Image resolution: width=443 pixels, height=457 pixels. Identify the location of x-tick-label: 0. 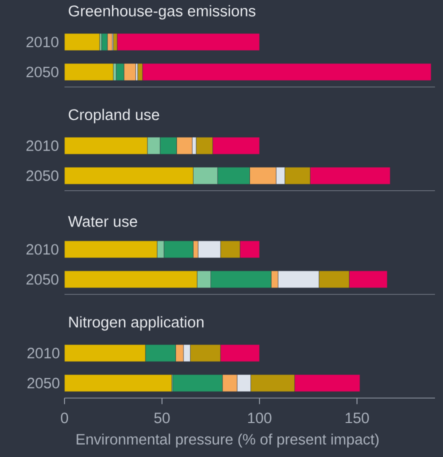
(64, 418).